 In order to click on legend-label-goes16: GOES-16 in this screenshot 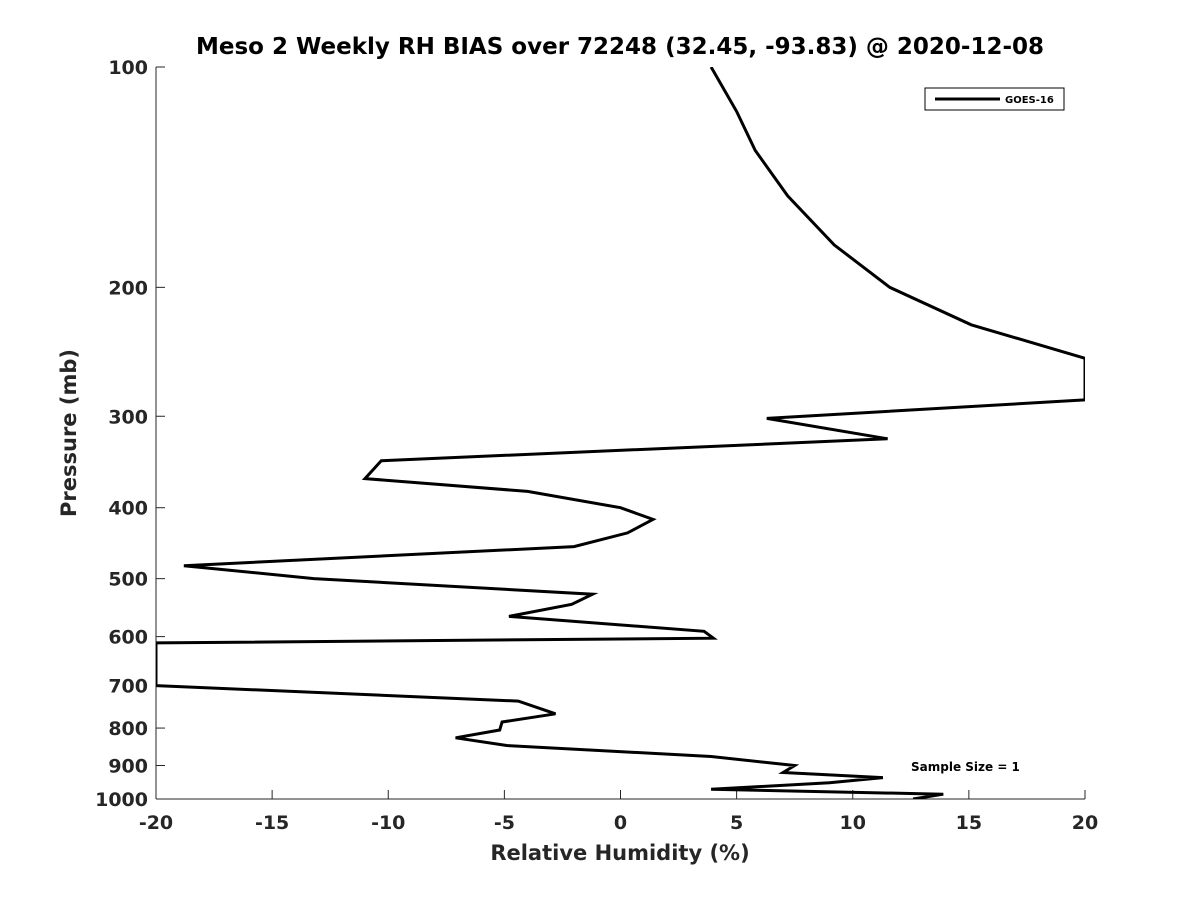, I will do `click(1029, 100)`.